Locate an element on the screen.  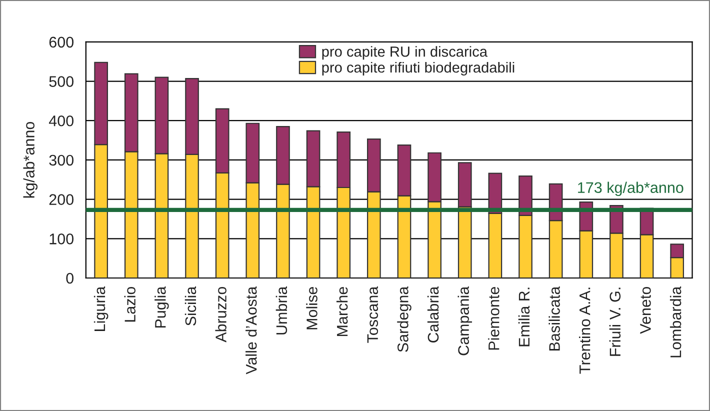
y-tick-label: 100 is located at coordinates (62, 239).